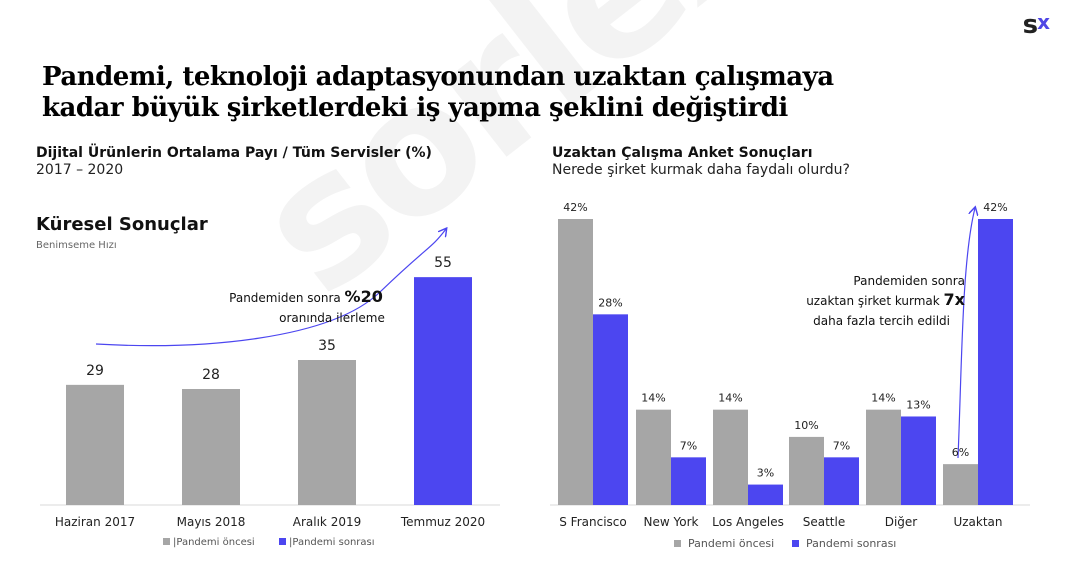 The image size is (1068, 580). Describe the element at coordinates (211, 522) in the screenshot. I see `left-category-label: Mayıs 2018` at that location.